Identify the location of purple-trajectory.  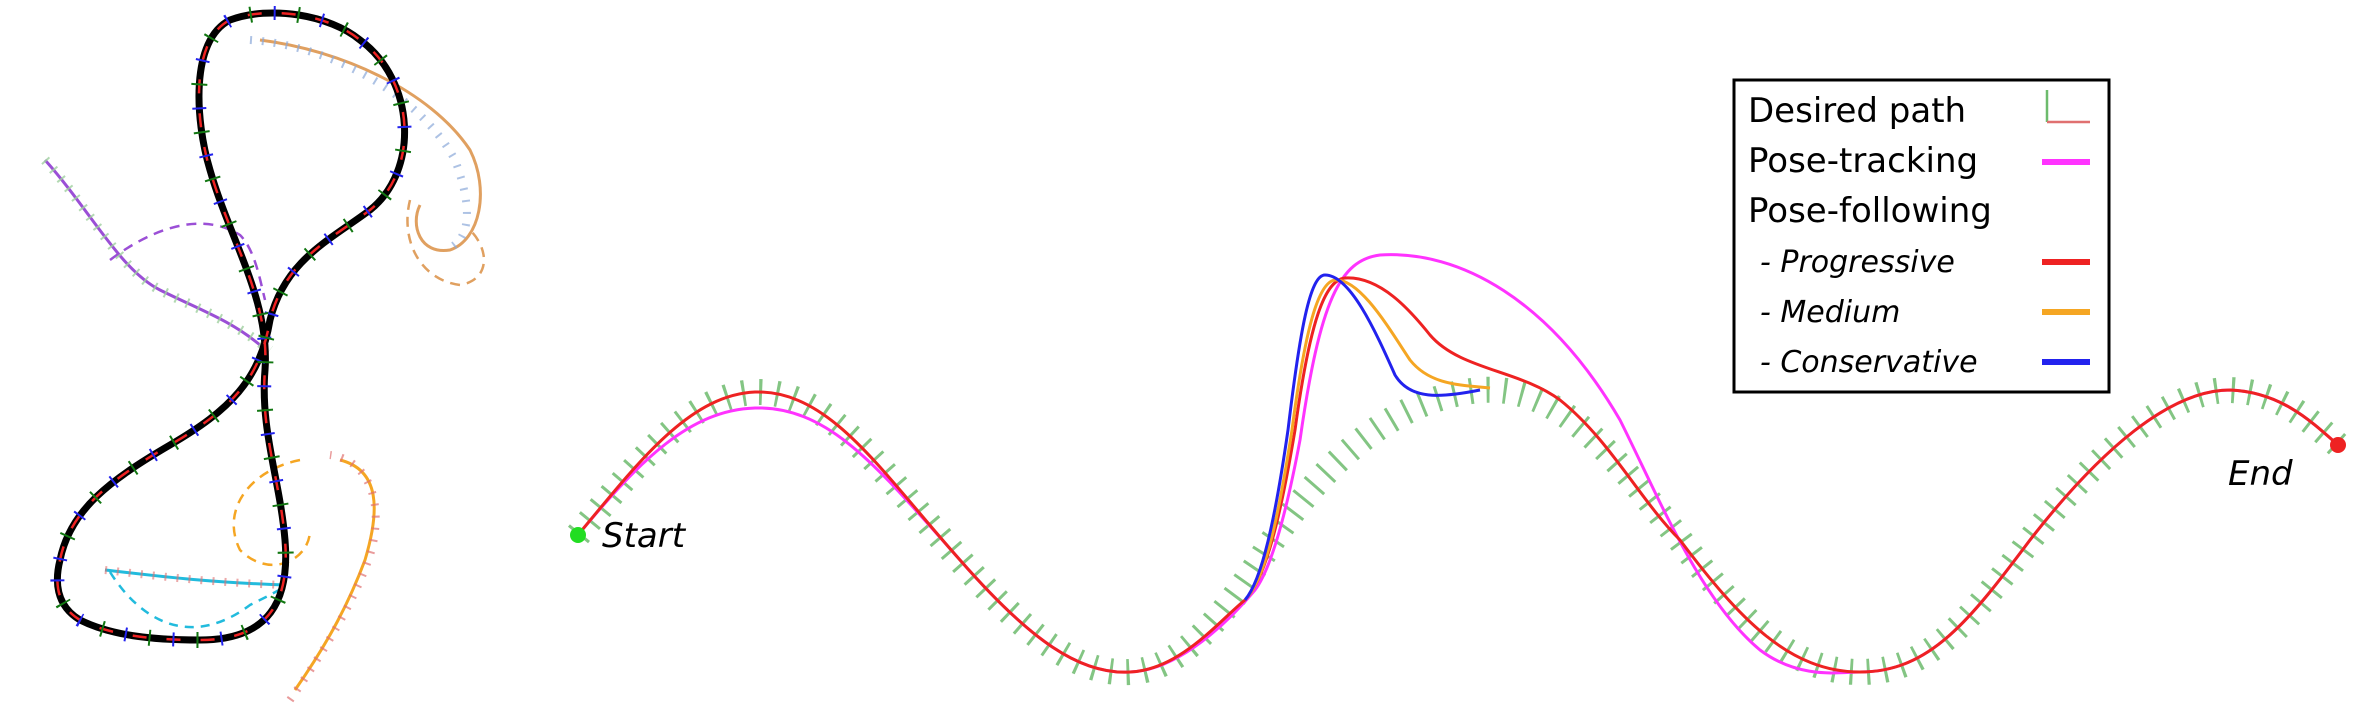
(152, 252).